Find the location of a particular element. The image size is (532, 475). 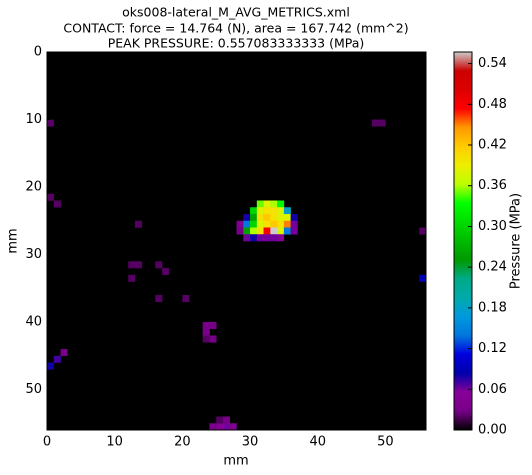

x-tick-label: 20 is located at coordinates (182, 442).